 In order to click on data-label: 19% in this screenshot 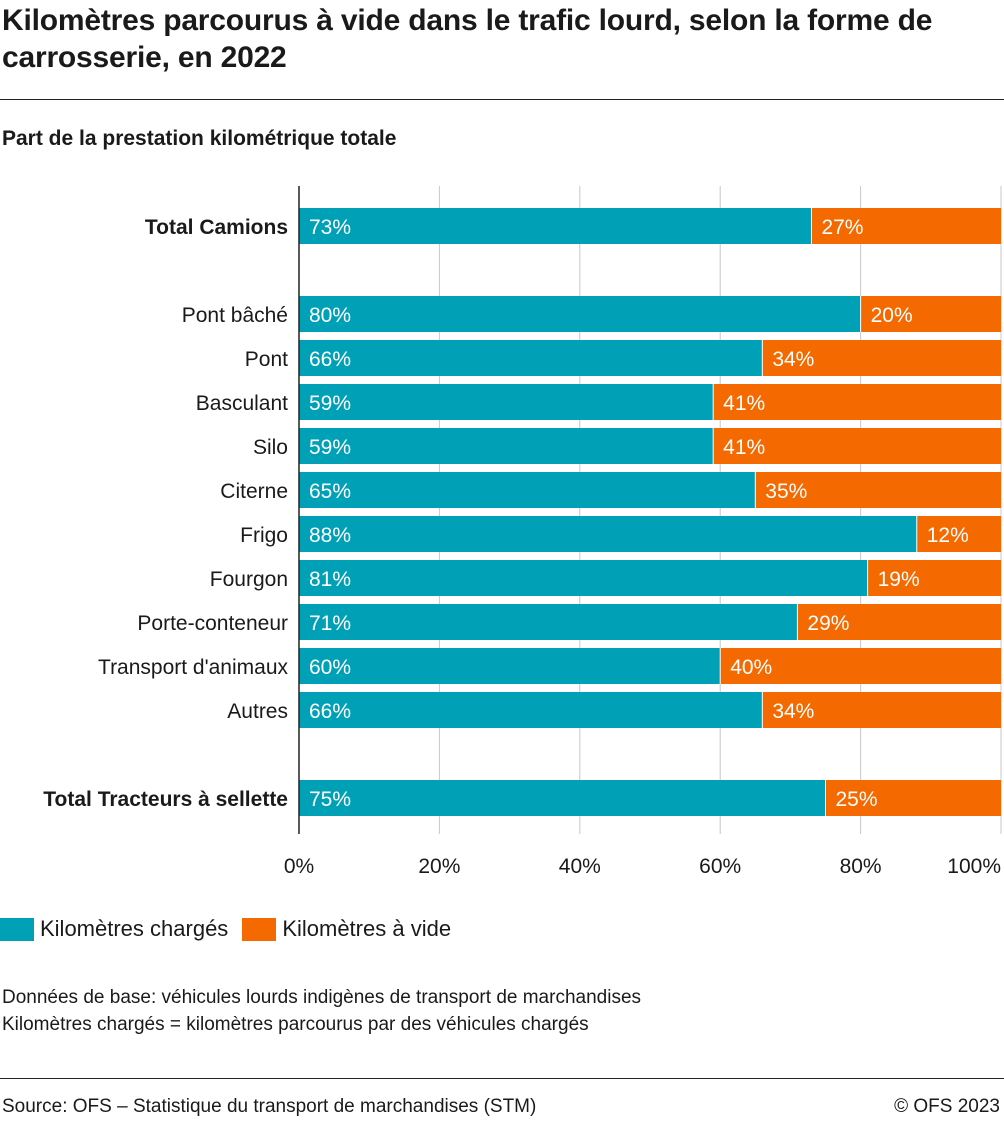, I will do `click(899, 579)`.